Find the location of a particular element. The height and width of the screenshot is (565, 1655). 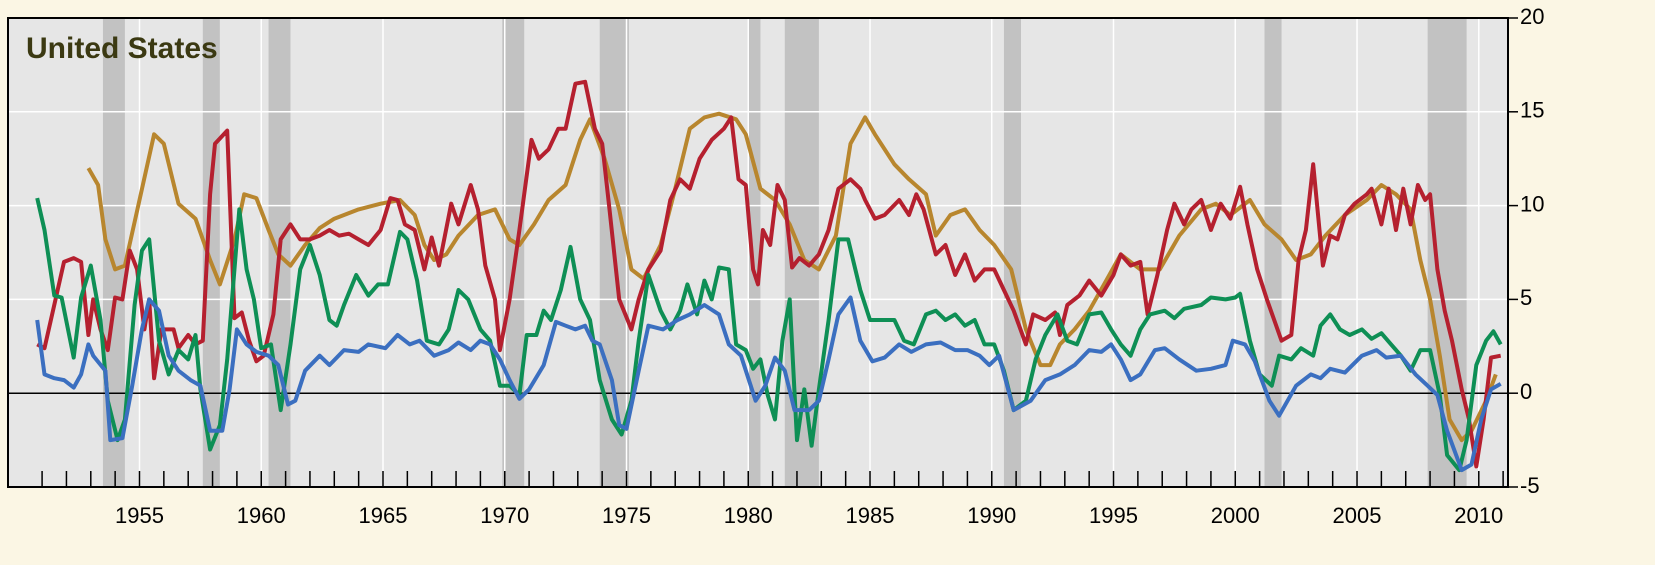

x-tick-label: 1990 is located at coordinates (991, 515).